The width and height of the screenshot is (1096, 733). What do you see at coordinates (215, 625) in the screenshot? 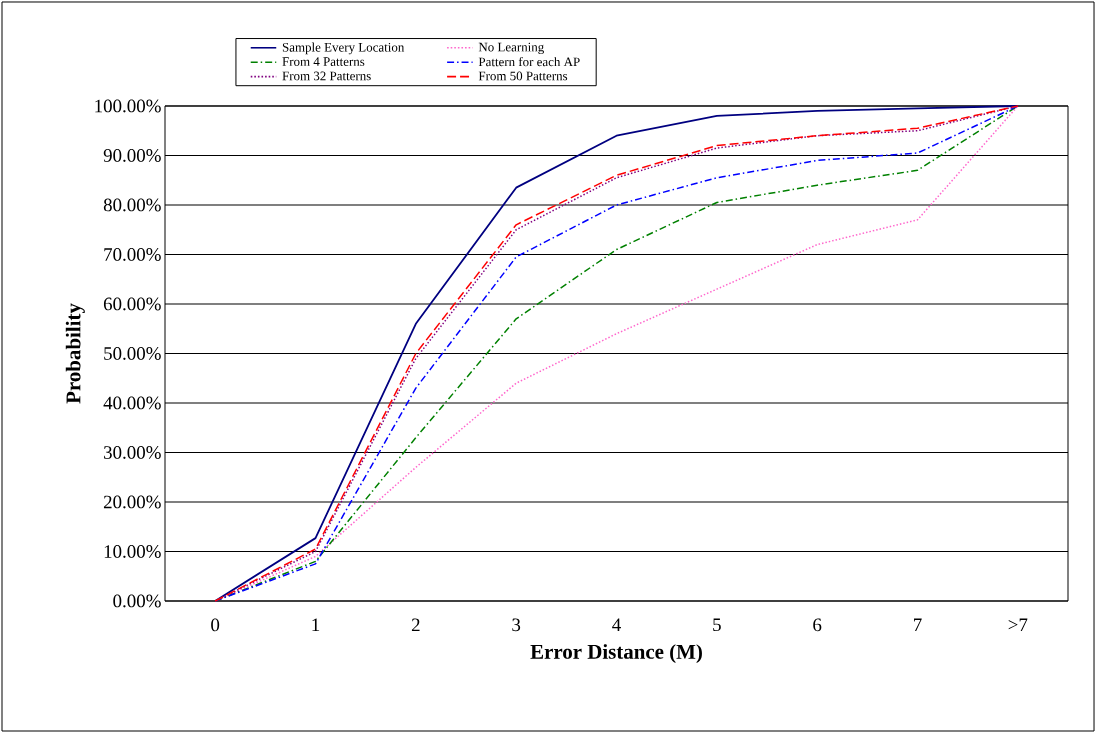
I see `x-tick-label: 0` at bounding box center [215, 625].